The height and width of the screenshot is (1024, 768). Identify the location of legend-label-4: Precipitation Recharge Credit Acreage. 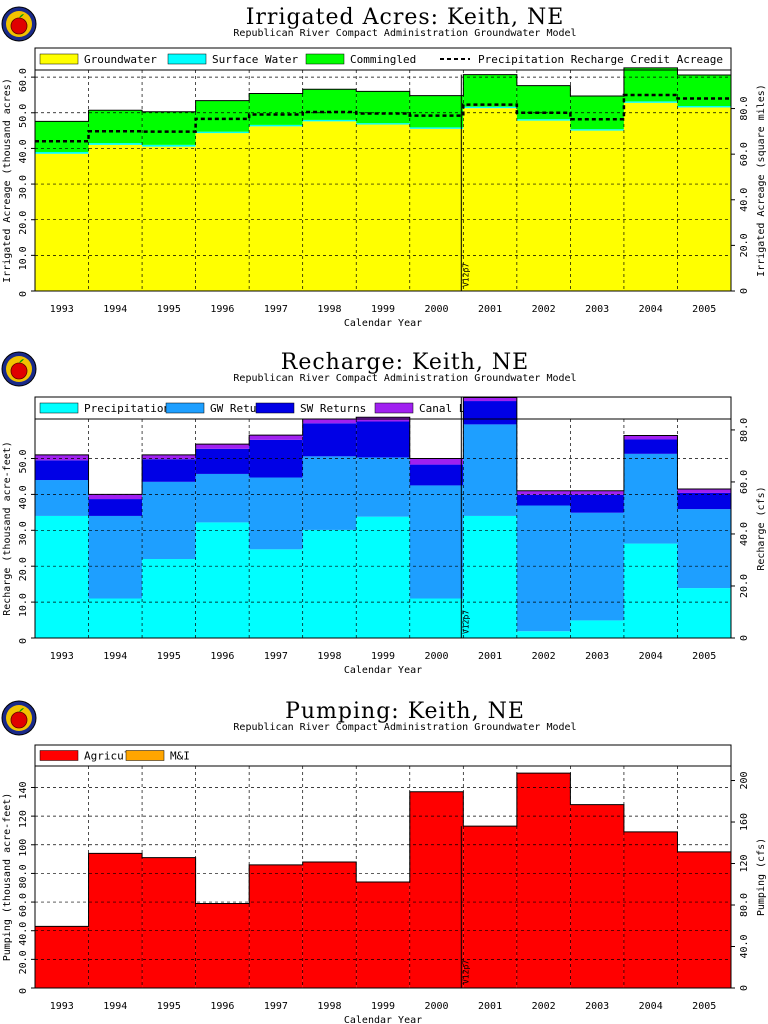
(600, 59).